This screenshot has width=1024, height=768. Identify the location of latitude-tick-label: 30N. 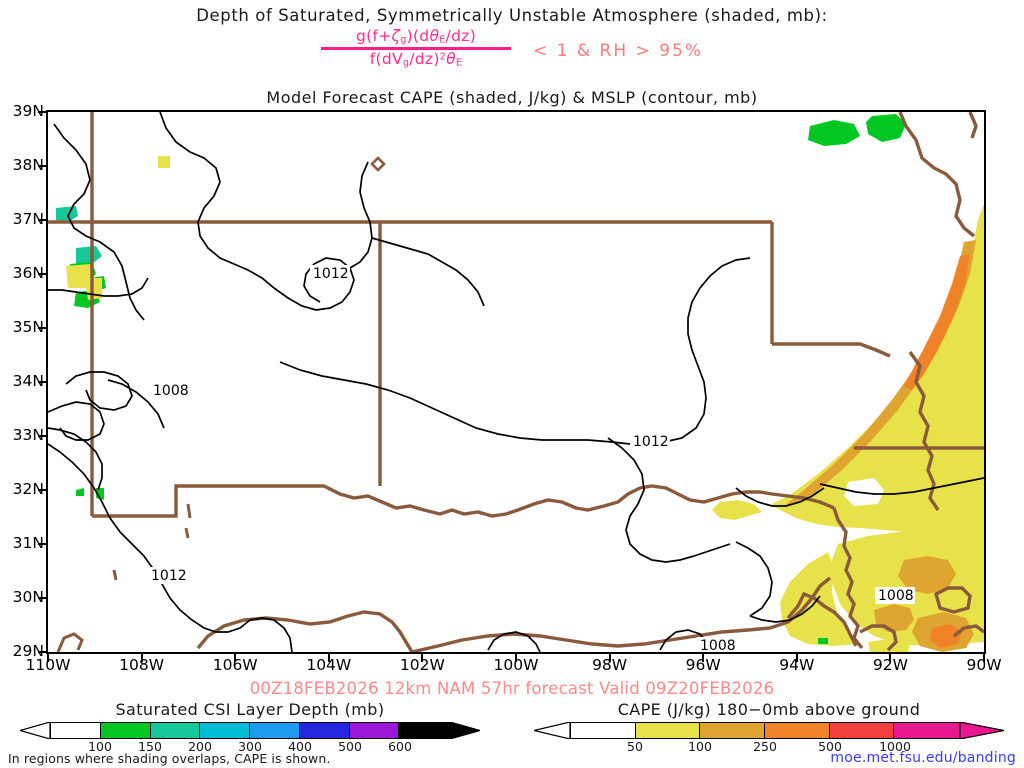
(28, 597).